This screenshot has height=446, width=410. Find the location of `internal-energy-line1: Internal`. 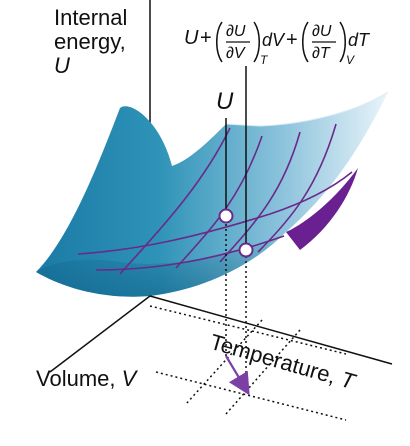

internal-energy-line1: Internal is located at coordinates (91, 17).